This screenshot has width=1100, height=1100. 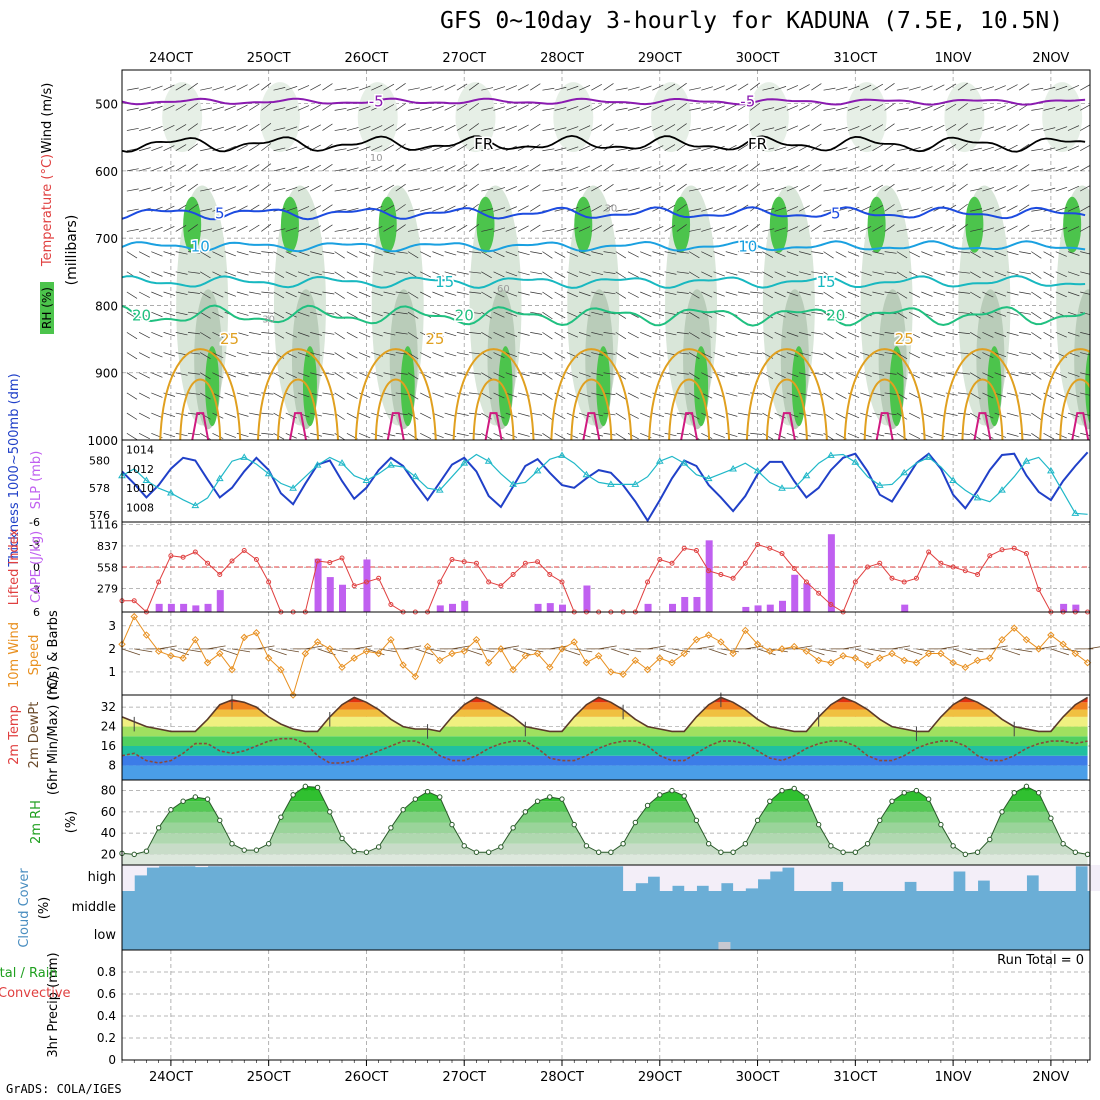 What do you see at coordinates (289, 224) in the screenshot?
I see `rh-shade-high` at bounding box center [289, 224].